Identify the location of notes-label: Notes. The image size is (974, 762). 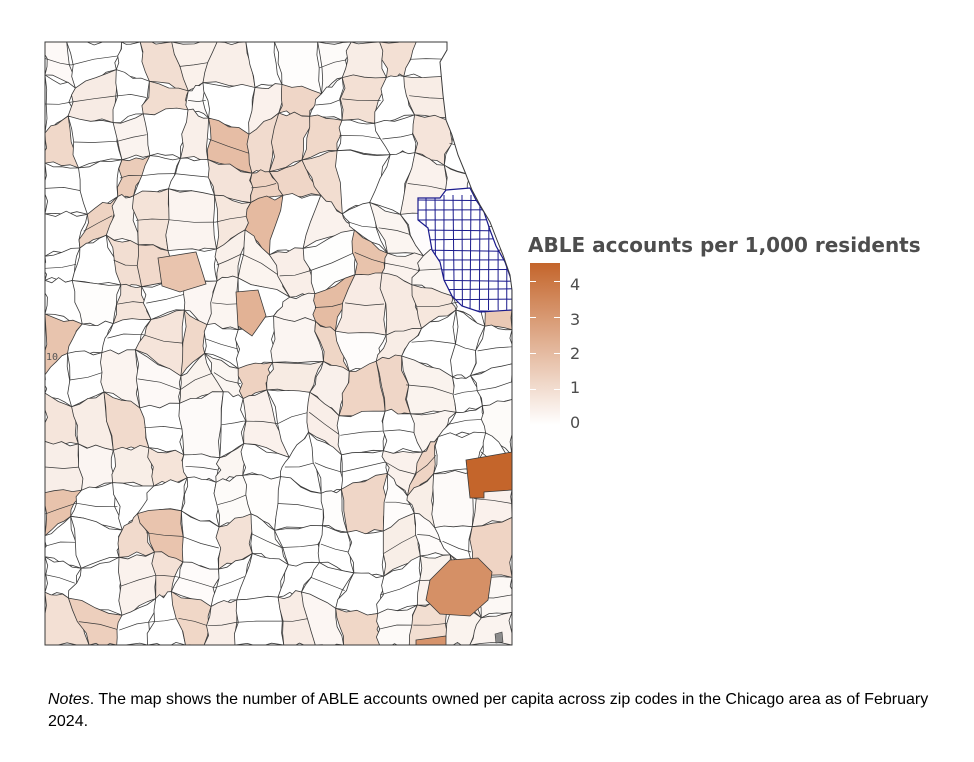
(69, 699).